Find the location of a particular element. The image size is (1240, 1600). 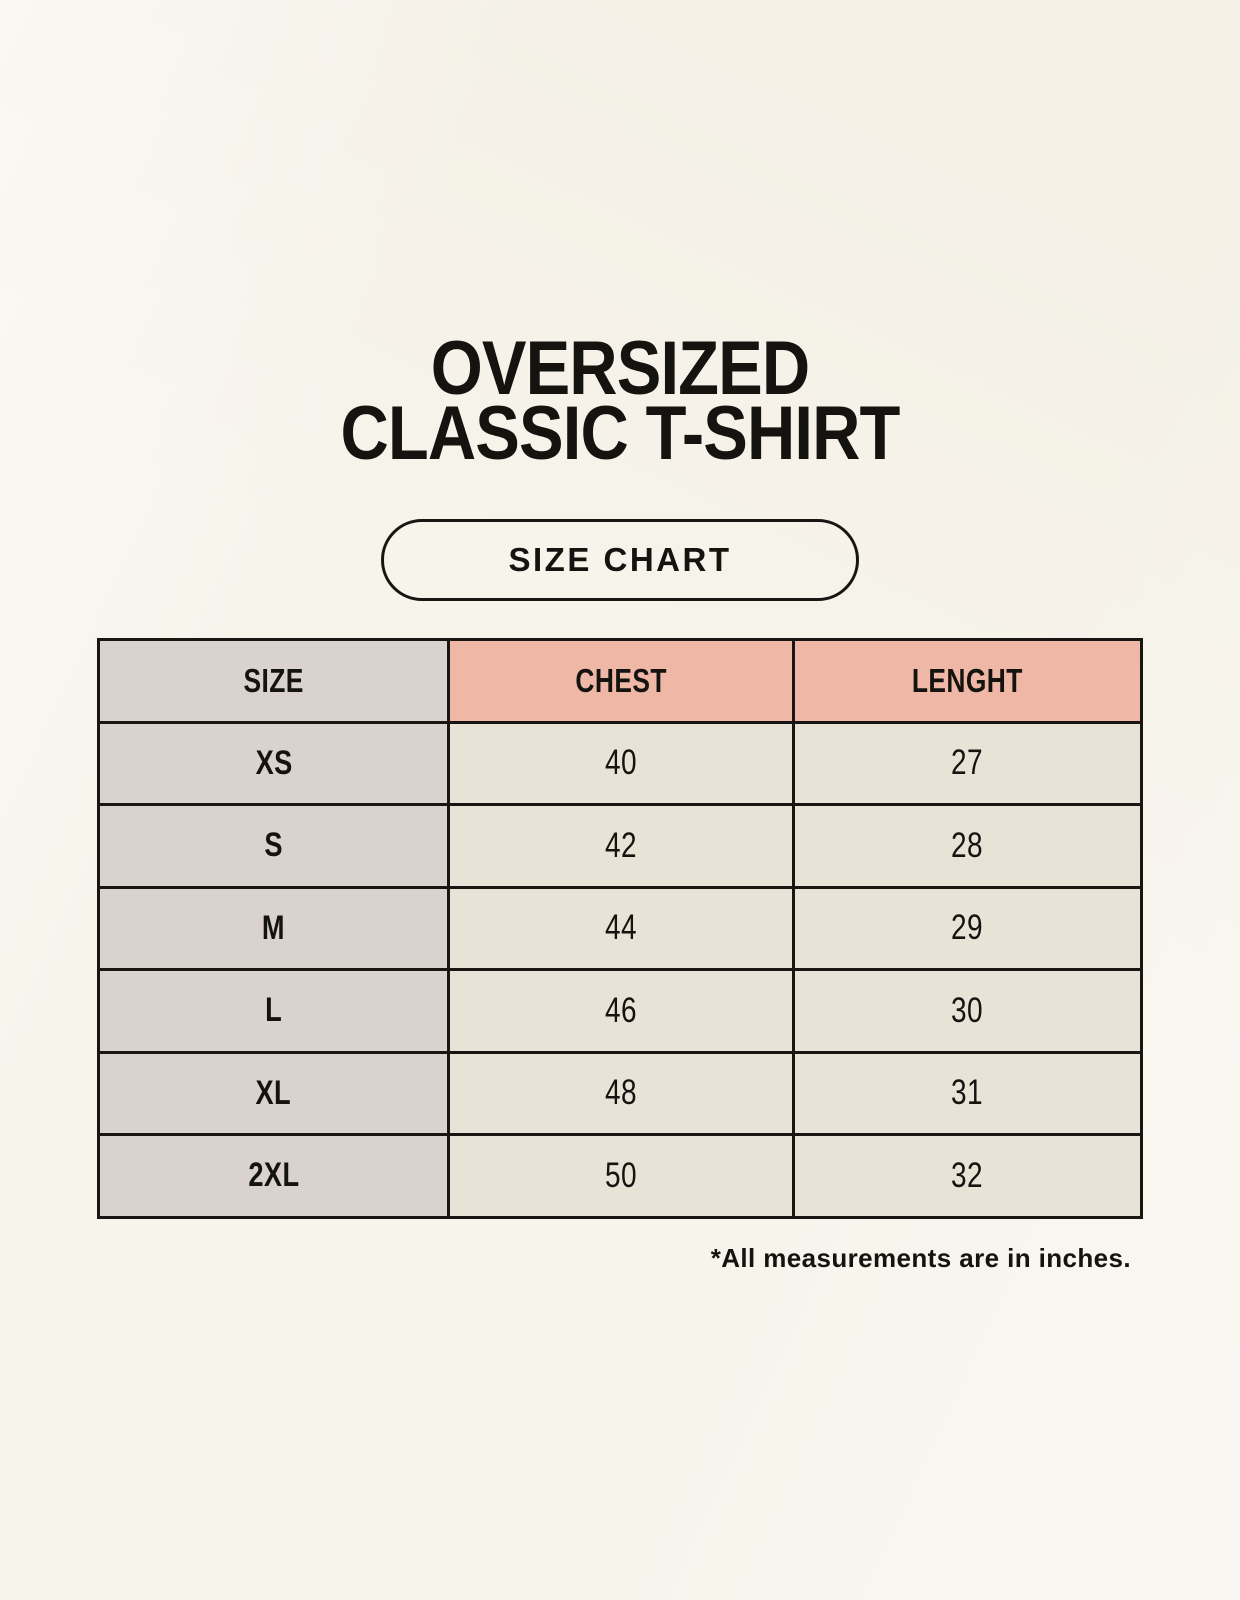

length-value: 31 is located at coordinates (967, 1093).